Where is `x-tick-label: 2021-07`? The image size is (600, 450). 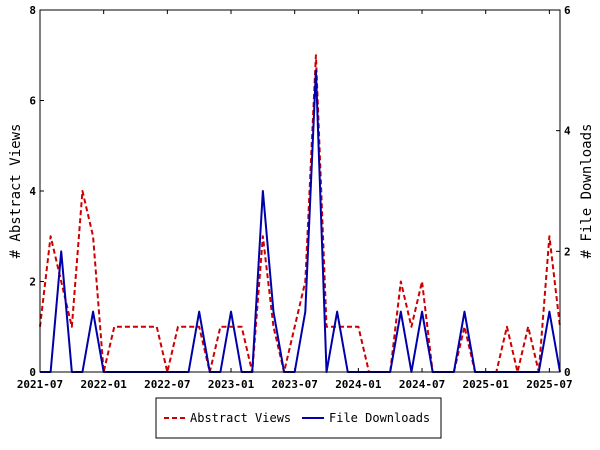 x-tick-label: 2021-07 is located at coordinates (40, 384).